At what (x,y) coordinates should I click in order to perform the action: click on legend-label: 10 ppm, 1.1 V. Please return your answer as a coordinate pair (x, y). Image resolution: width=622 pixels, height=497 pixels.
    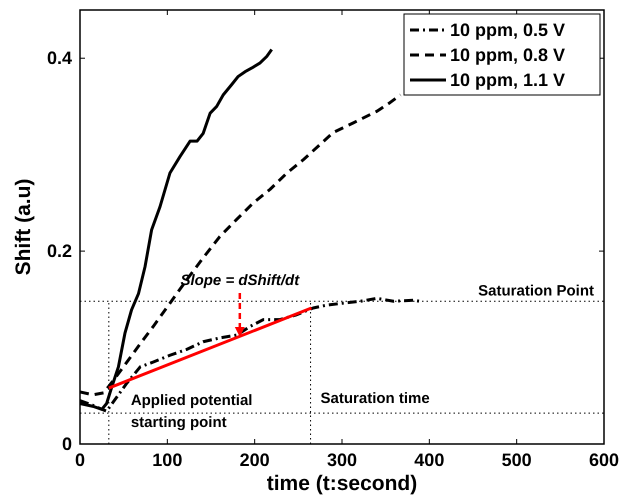
    Looking at the image, I should click on (508, 80).